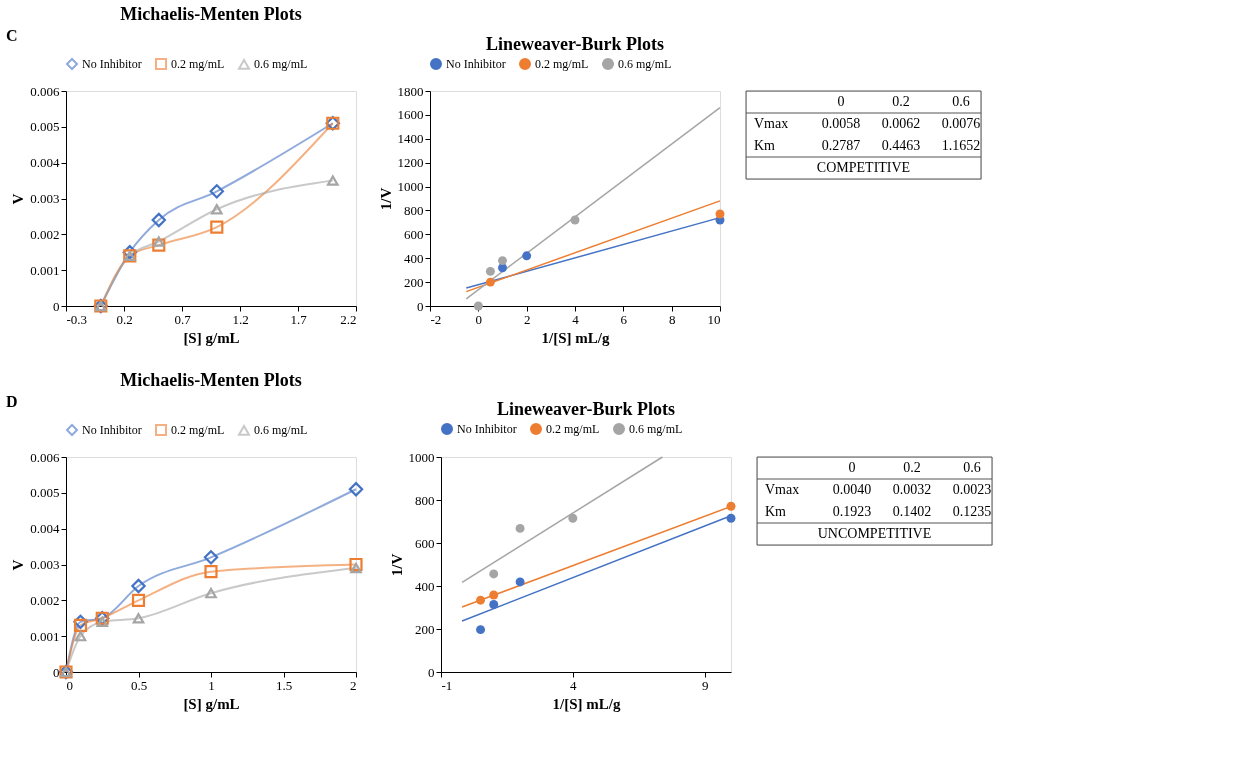 The height and width of the screenshot is (769, 1244). I want to click on chart-title: Lineweaver-Burk Plots, so click(575, 44).